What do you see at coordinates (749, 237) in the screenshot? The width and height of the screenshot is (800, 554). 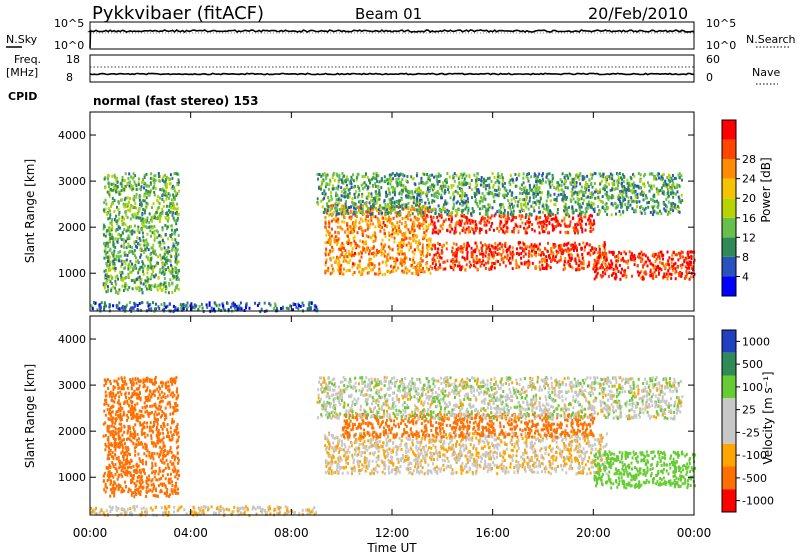 I see `power-cbar-tick-12: 12` at bounding box center [749, 237].